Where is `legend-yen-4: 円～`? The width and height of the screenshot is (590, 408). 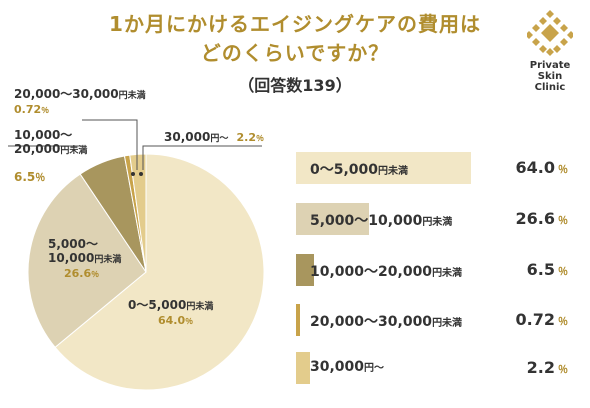 legend-yen-4: 円～ is located at coordinates (374, 368).